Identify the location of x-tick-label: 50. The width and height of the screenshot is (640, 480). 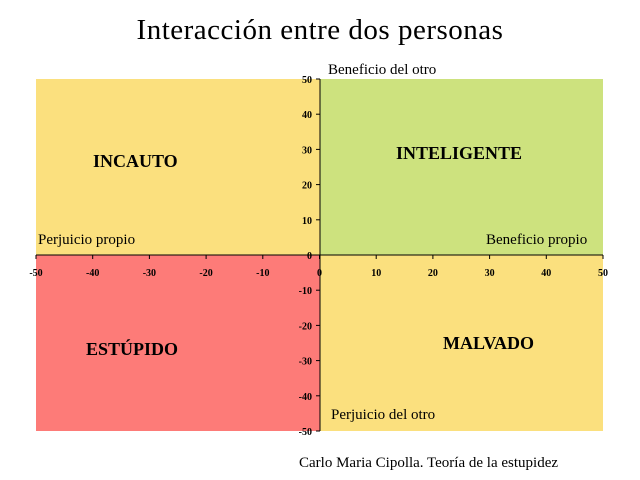
(603, 273).